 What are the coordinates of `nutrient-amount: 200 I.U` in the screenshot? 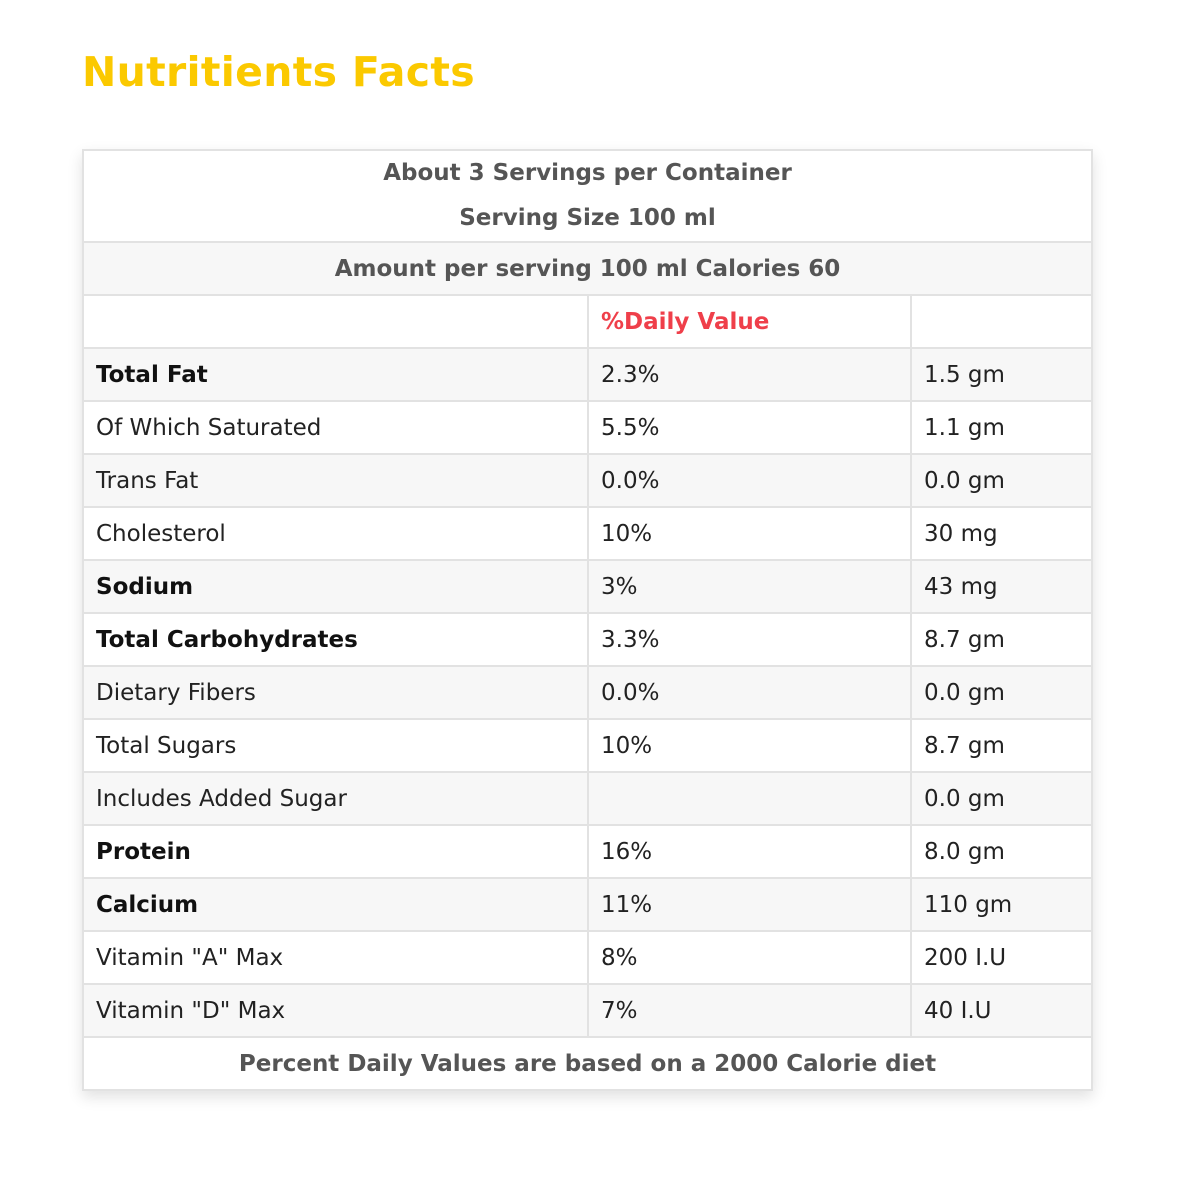 It's located at (1001, 957).